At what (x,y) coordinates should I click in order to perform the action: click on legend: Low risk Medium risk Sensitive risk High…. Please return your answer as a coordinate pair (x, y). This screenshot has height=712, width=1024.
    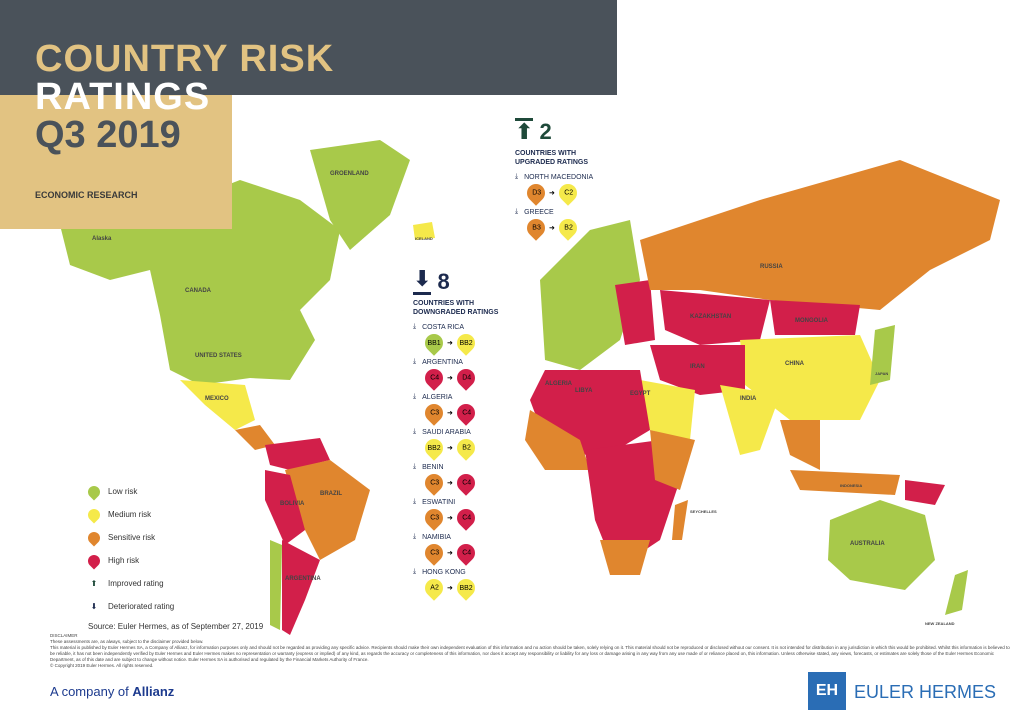
    Looking at the image, I should click on (130, 549).